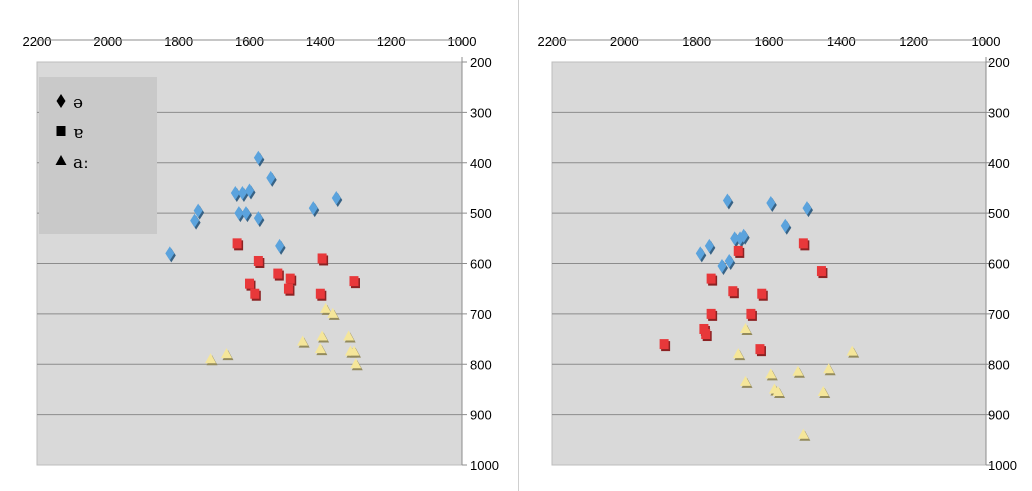 Image resolution: width=1032 pixels, height=491 pixels. Describe the element at coordinates (999, 314) in the screenshot. I see `y-tick-label: 700` at that location.